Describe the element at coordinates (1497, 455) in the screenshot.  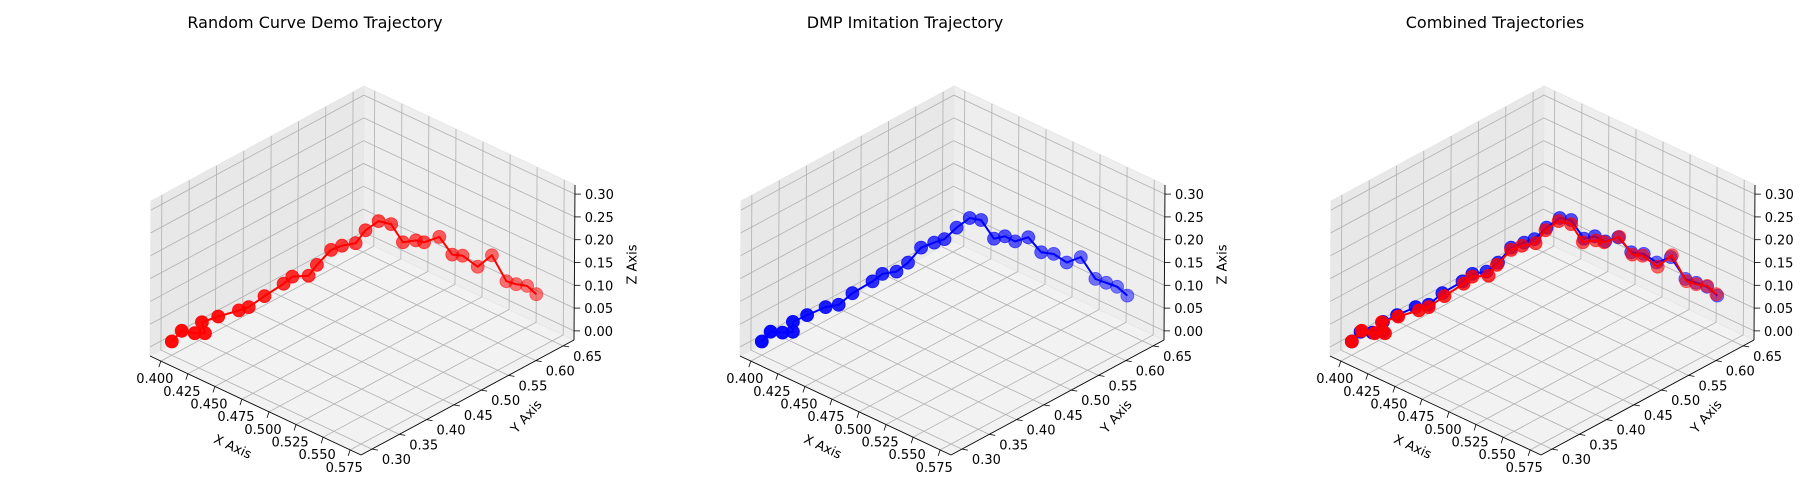
I see `x-tick-label: 0.550` at that location.